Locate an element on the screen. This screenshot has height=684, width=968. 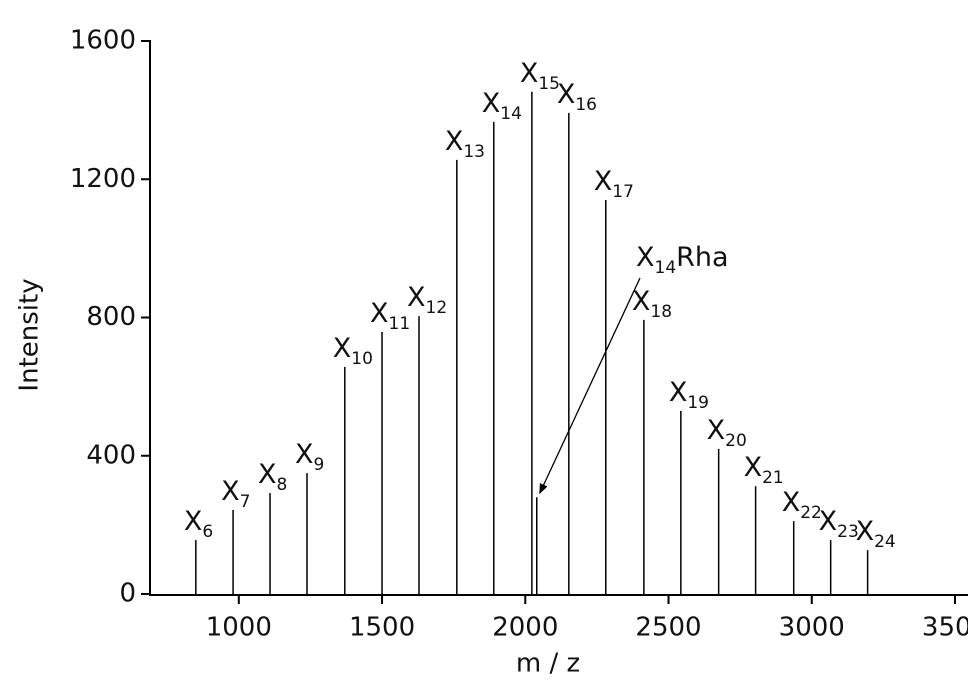
x-tick-label: 2000 is located at coordinates (525, 628).